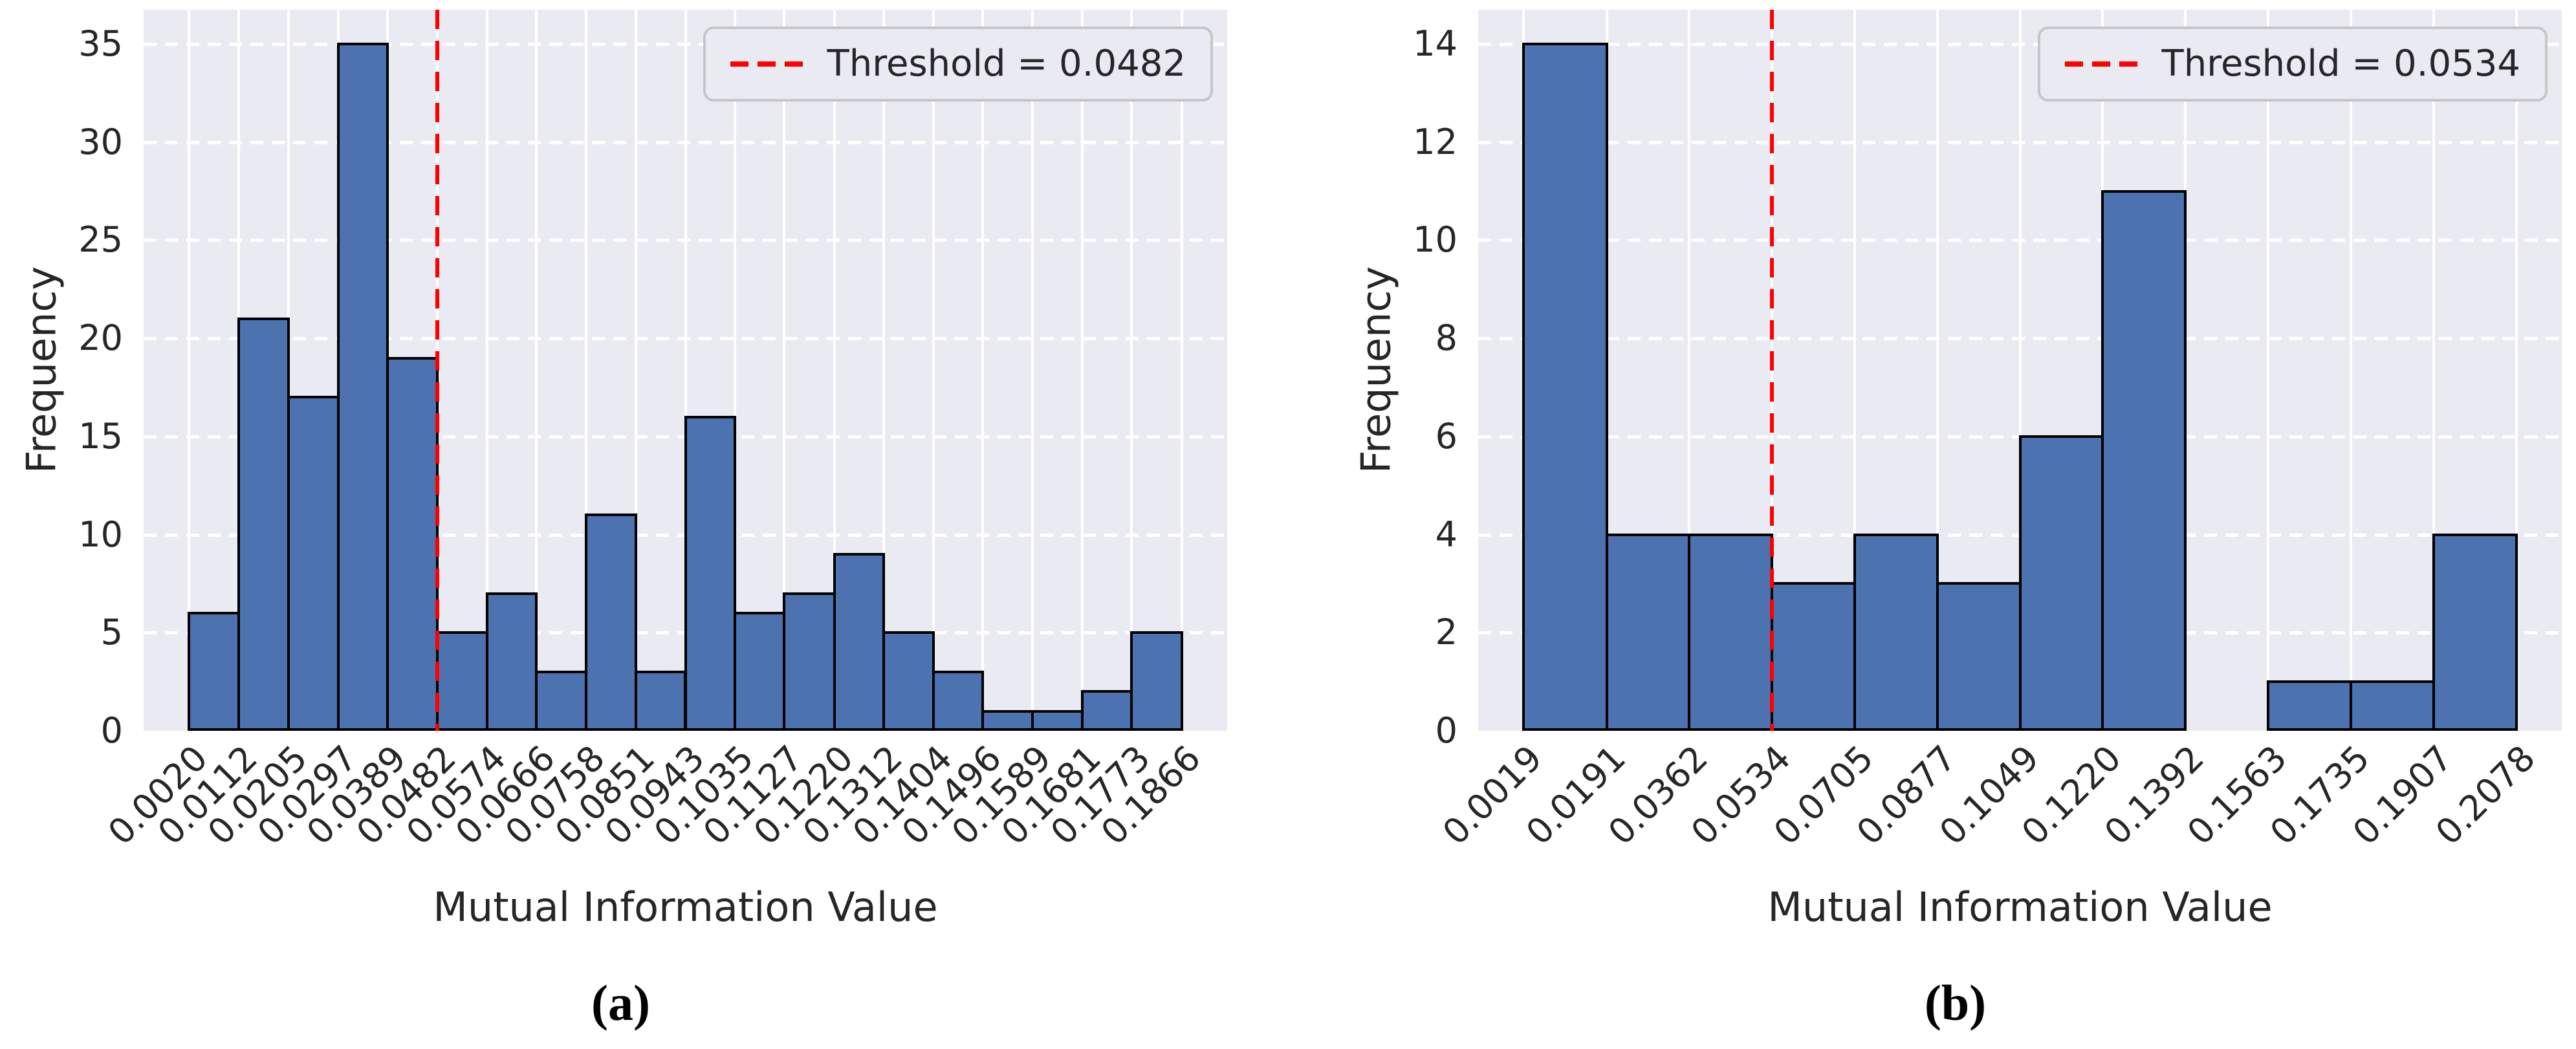 The image size is (2576, 1049). I want to click on legend-label-b: Threshold = 0.0534, so click(2340, 64).